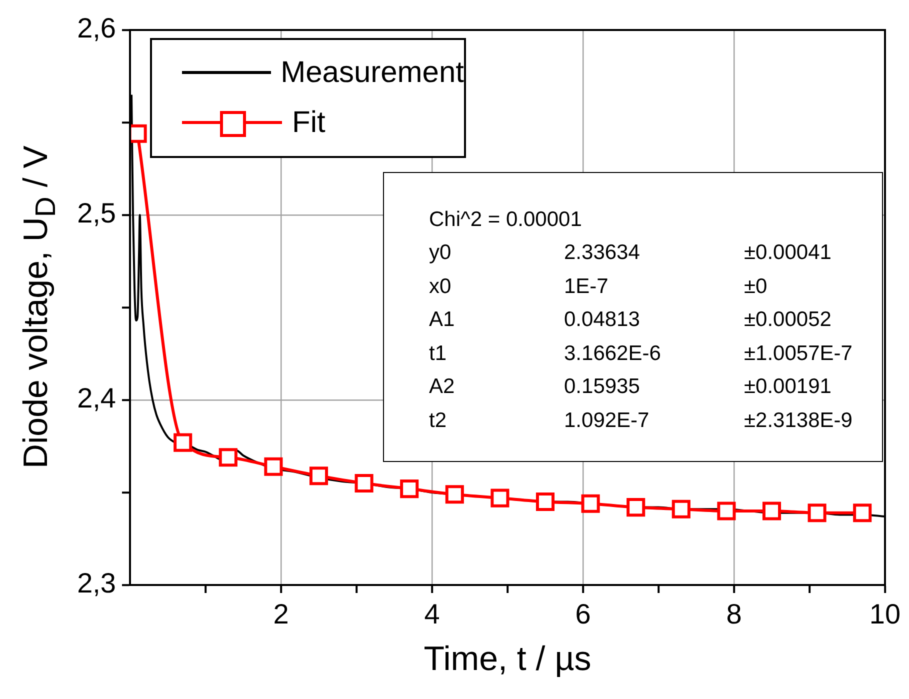 This screenshot has height=699, width=909. I want to click on x-tick-label: 2, so click(281, 614).